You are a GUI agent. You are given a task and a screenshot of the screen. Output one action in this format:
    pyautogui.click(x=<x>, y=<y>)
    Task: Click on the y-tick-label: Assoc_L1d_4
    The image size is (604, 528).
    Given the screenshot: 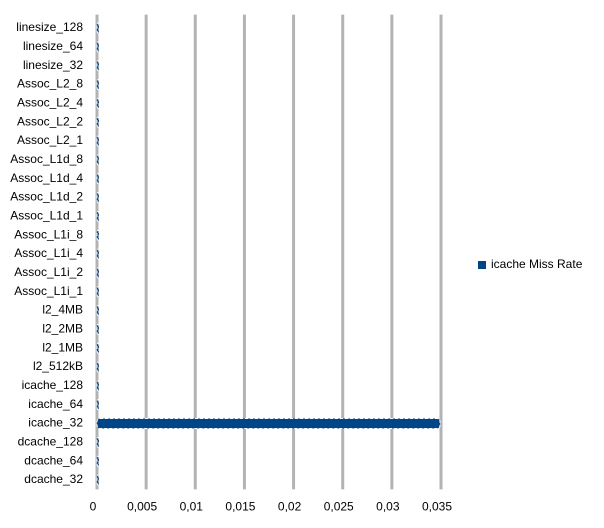 What is the action you would take?
    pyautogui.click(x=46, y=178)
    